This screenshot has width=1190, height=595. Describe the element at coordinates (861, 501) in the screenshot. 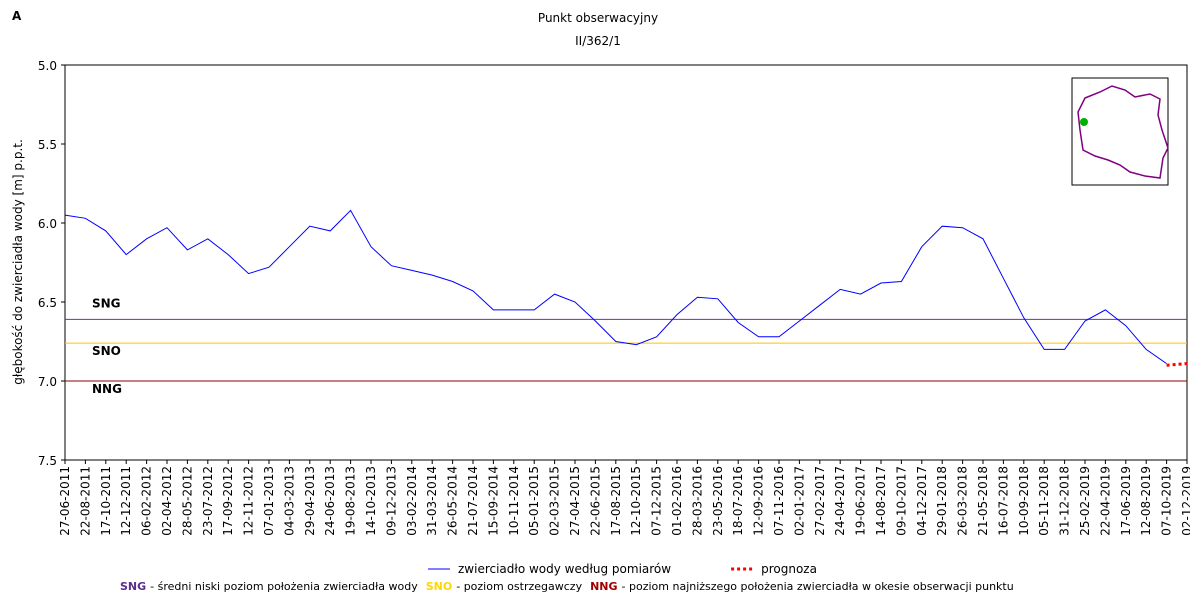

I see `x-tick-label: 19-06-2017` at that location.